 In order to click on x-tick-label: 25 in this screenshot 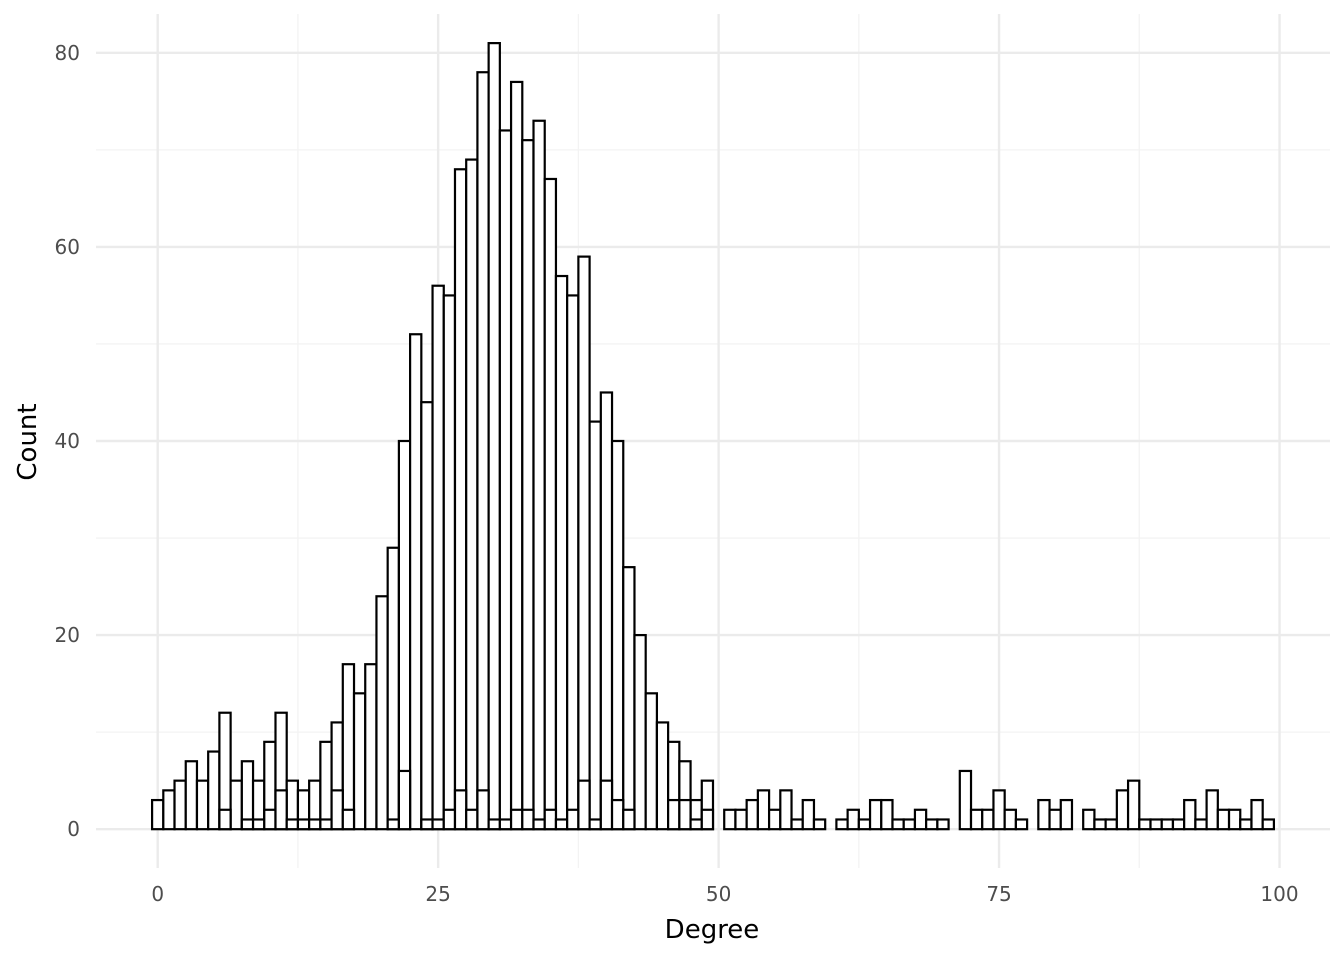, I will do `click(437, 894)`.